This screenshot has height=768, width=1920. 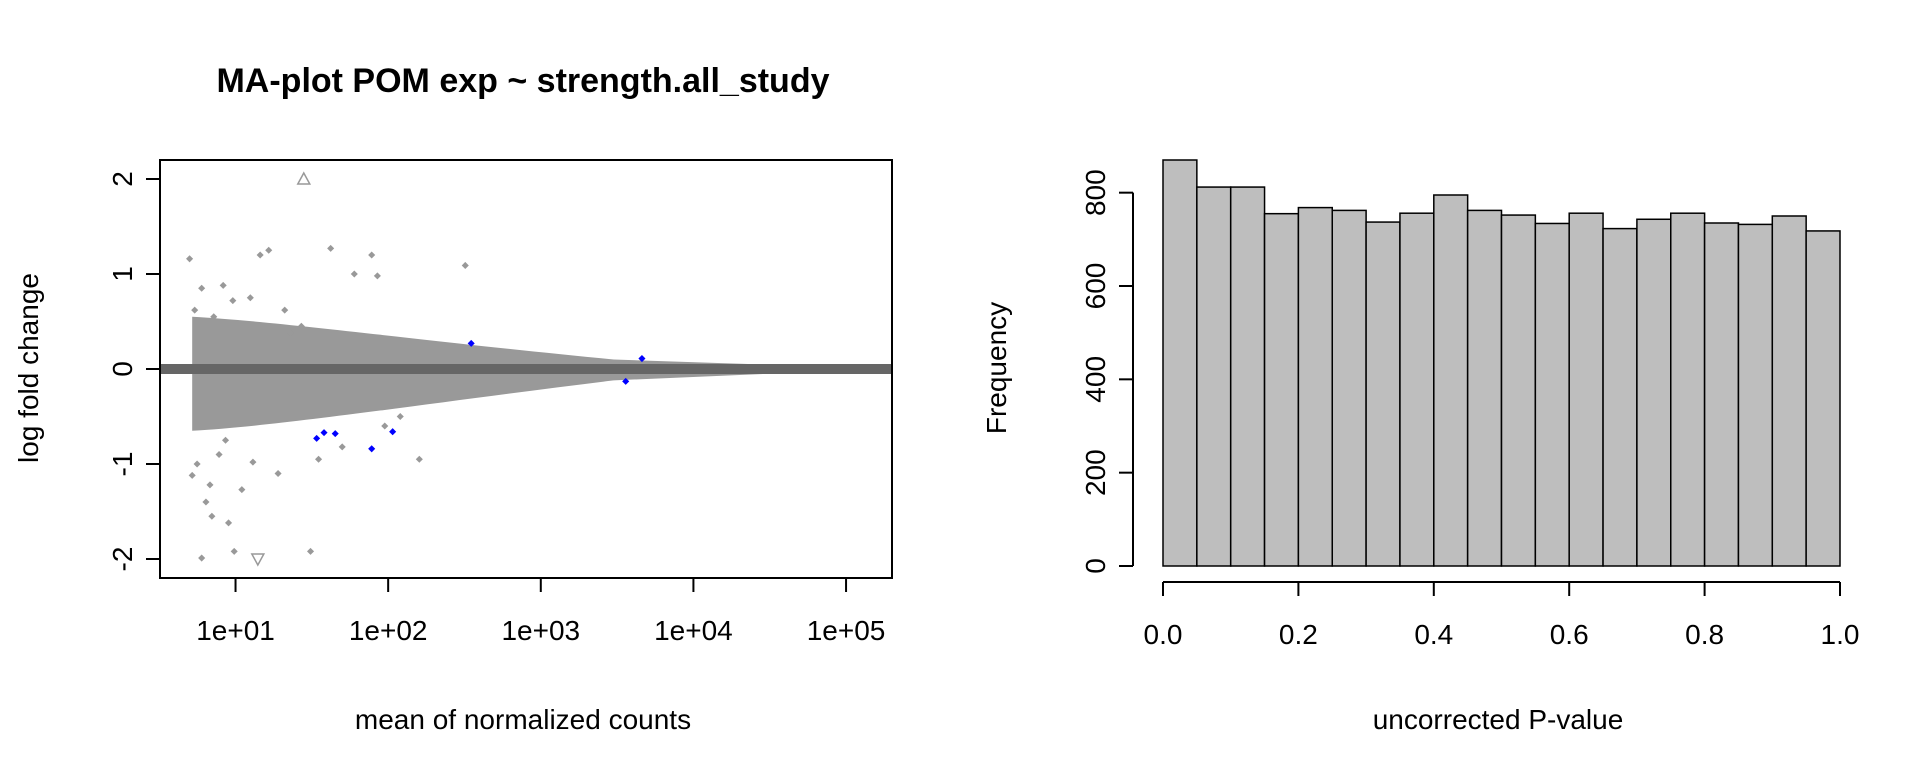 What do you see at coordinates (1433, 634) in the screenshot?
I see `x-tick-label: 0.4` at bounding box center [1433, 634].